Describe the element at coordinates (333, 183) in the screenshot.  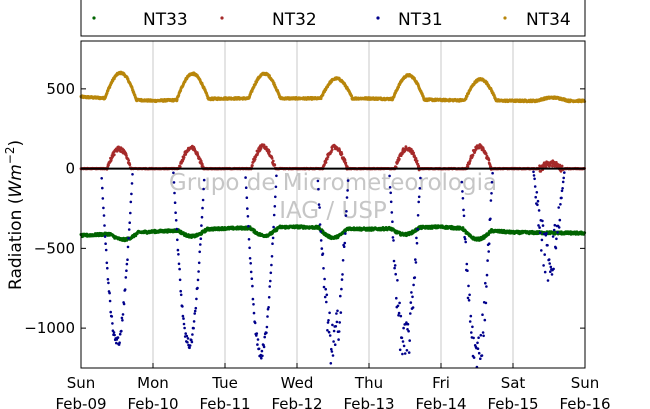
I see `watermark-line: Grupo de Micrometeorologia` at that location.